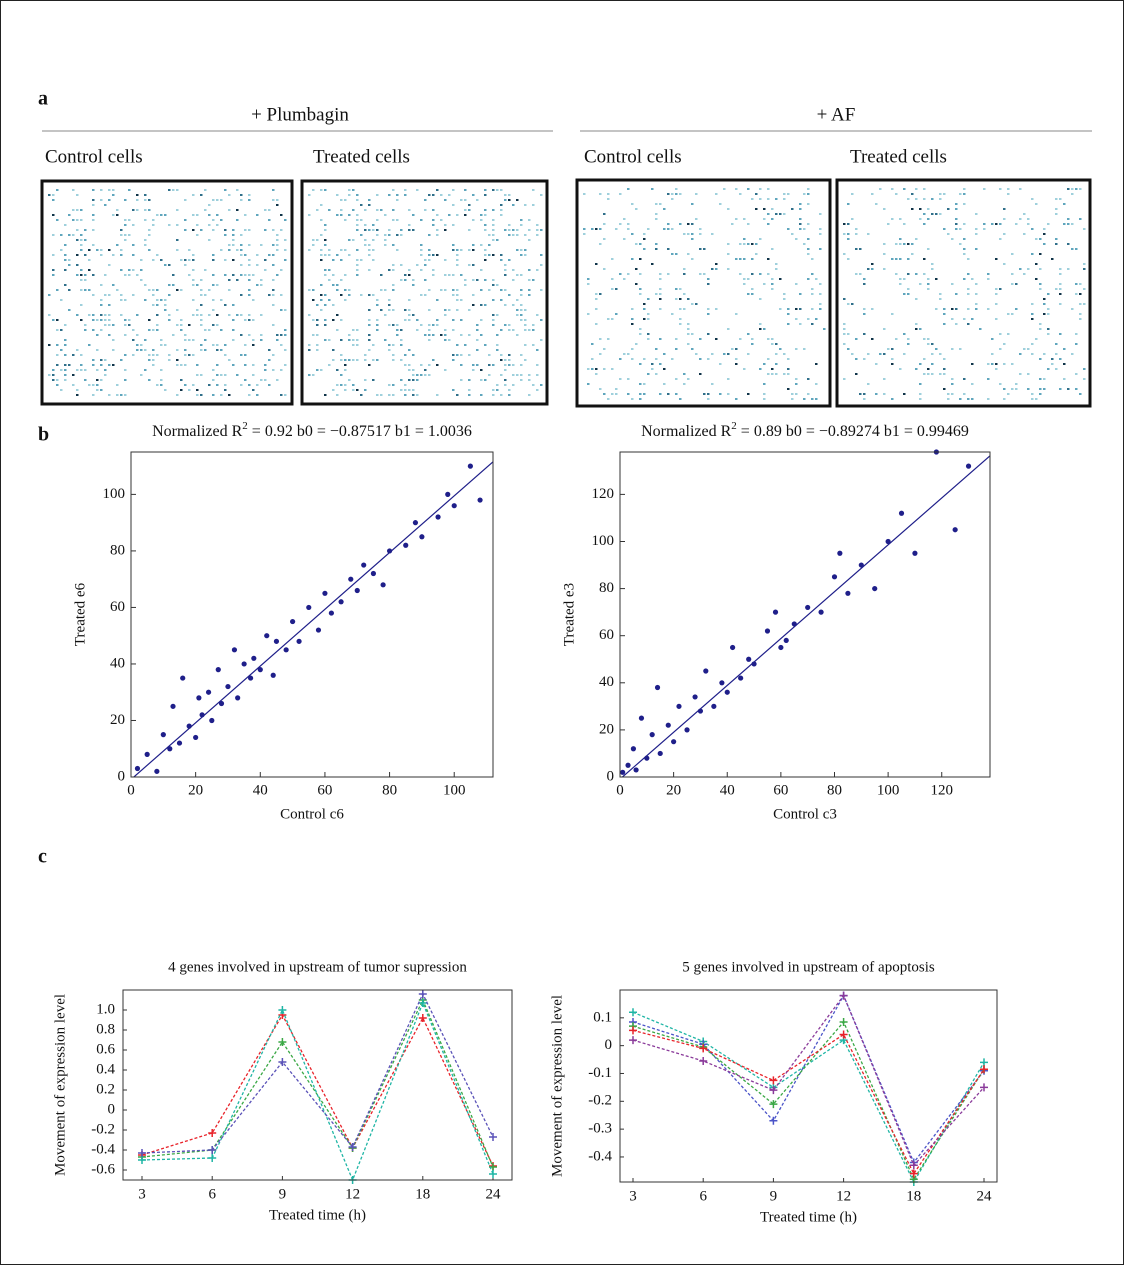  Describe the element at coordinates (60, 1085) in the screenshot. I see `y-axis-label: Movement of expression level` at that location.